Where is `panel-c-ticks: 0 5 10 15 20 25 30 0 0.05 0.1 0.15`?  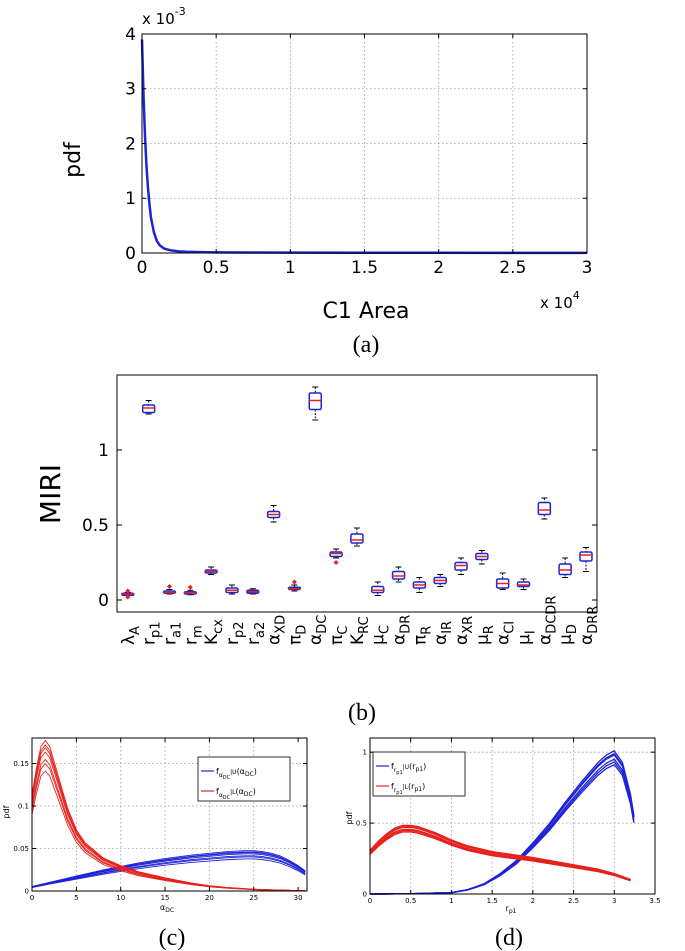
panel-c-ticks: 0 5 10 15 20 25 30 0 0.05 0.1 0.15 is located at coordinates (160, 820).